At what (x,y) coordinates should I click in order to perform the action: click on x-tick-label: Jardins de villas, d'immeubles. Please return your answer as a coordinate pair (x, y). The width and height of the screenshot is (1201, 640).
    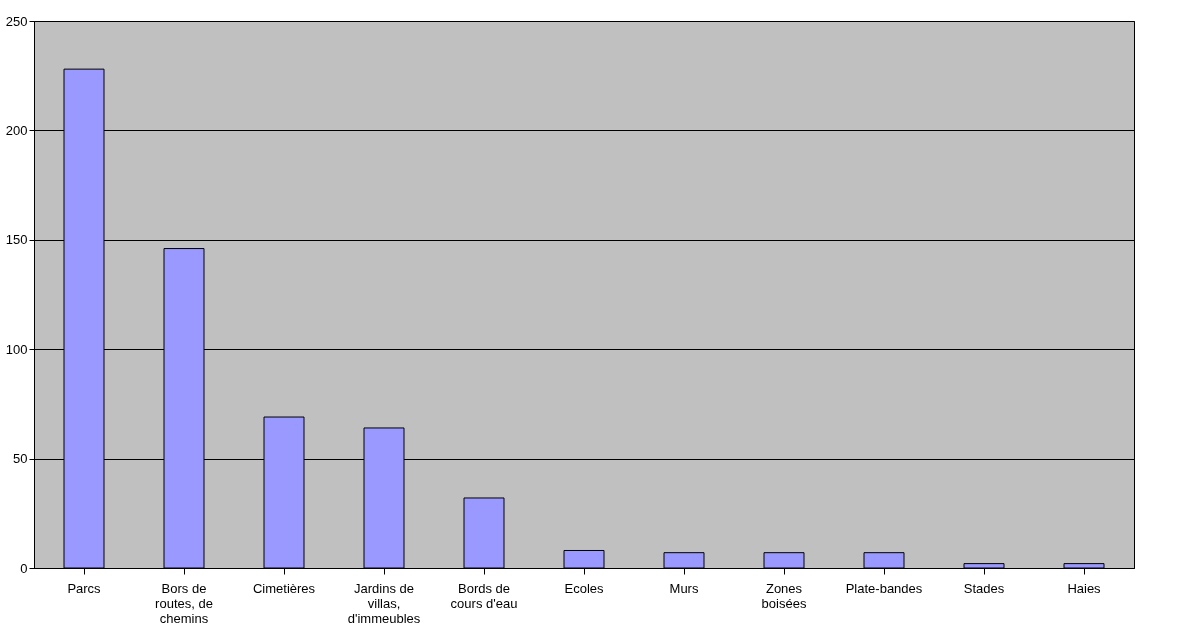
    Looking at the image, I should click on (384, 603).